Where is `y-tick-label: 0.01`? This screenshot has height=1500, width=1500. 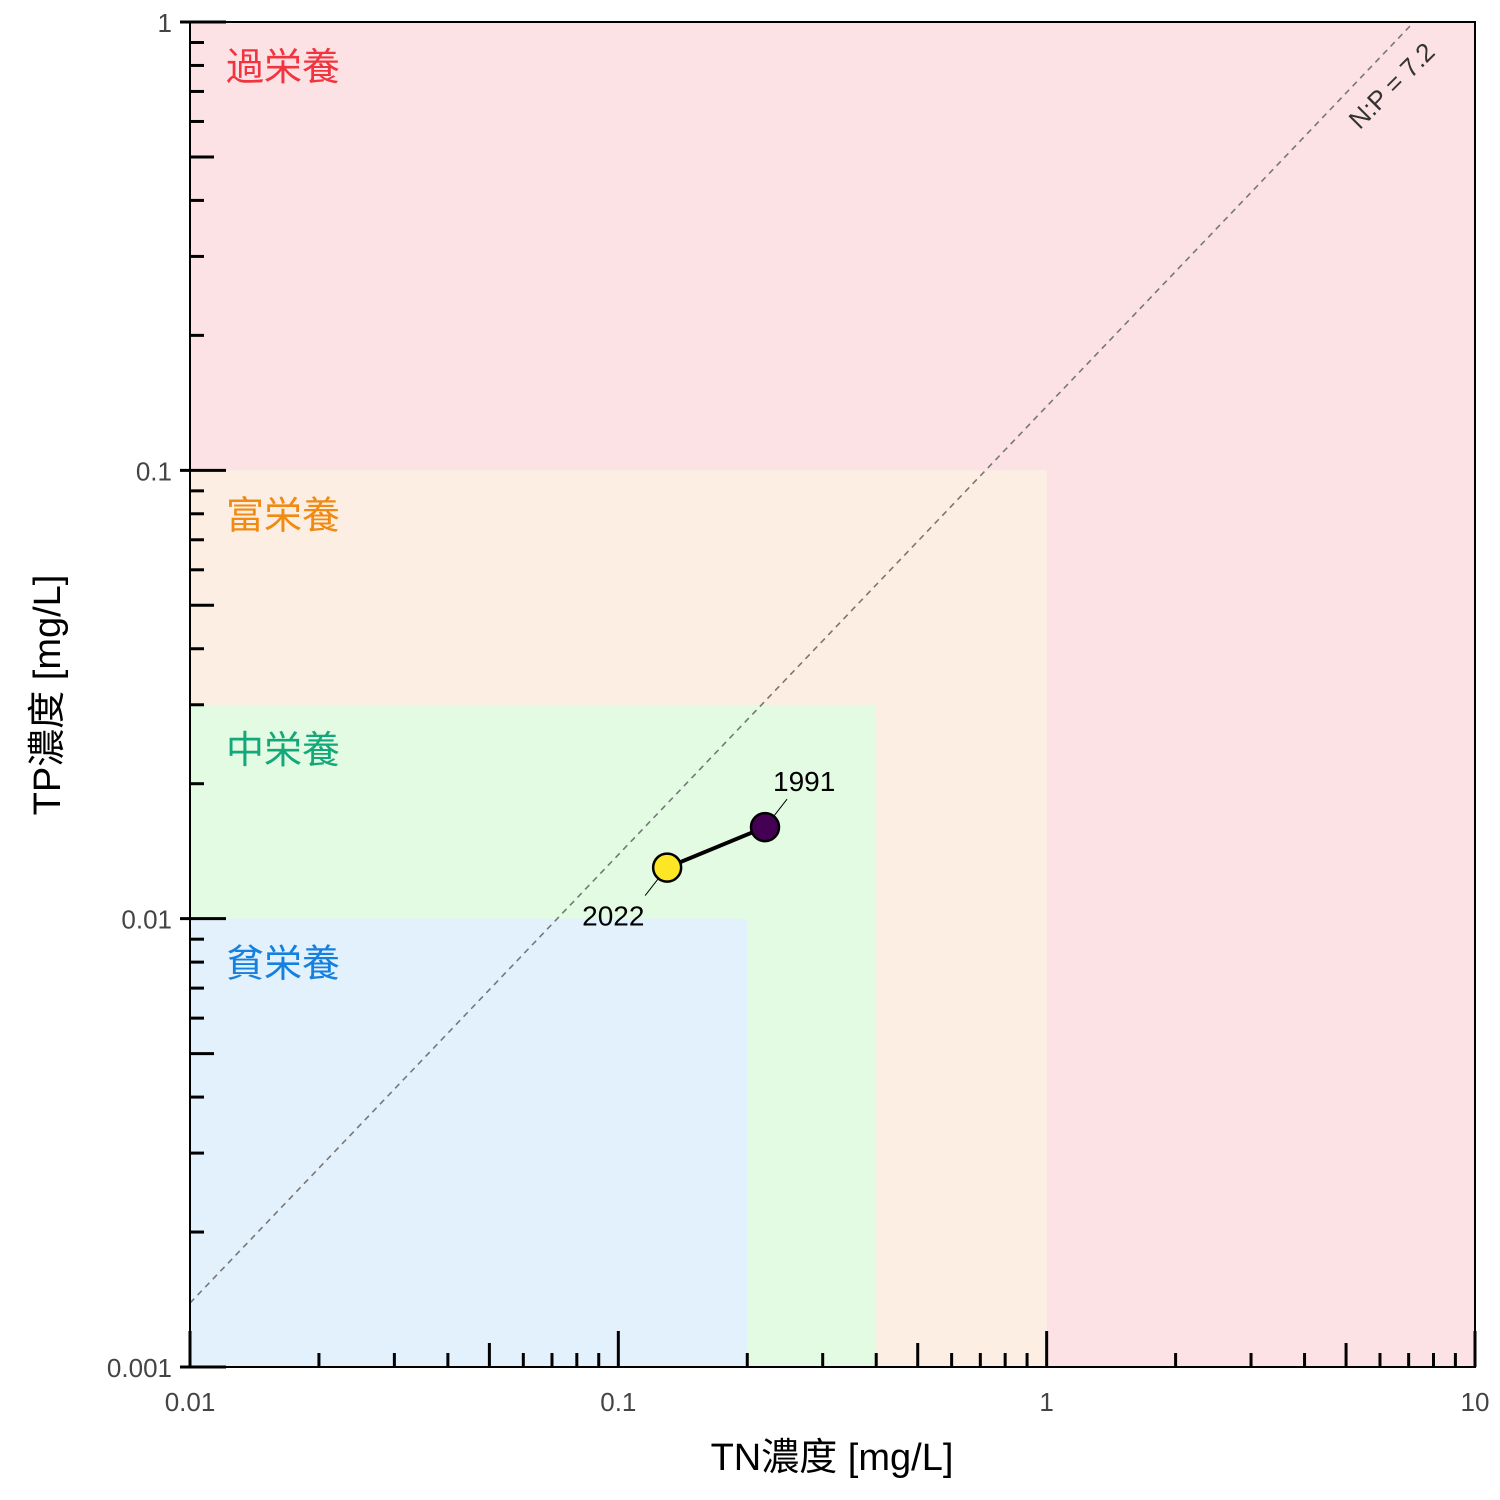 y-tick-label: 0.01 is located at coordinates (146, 920).